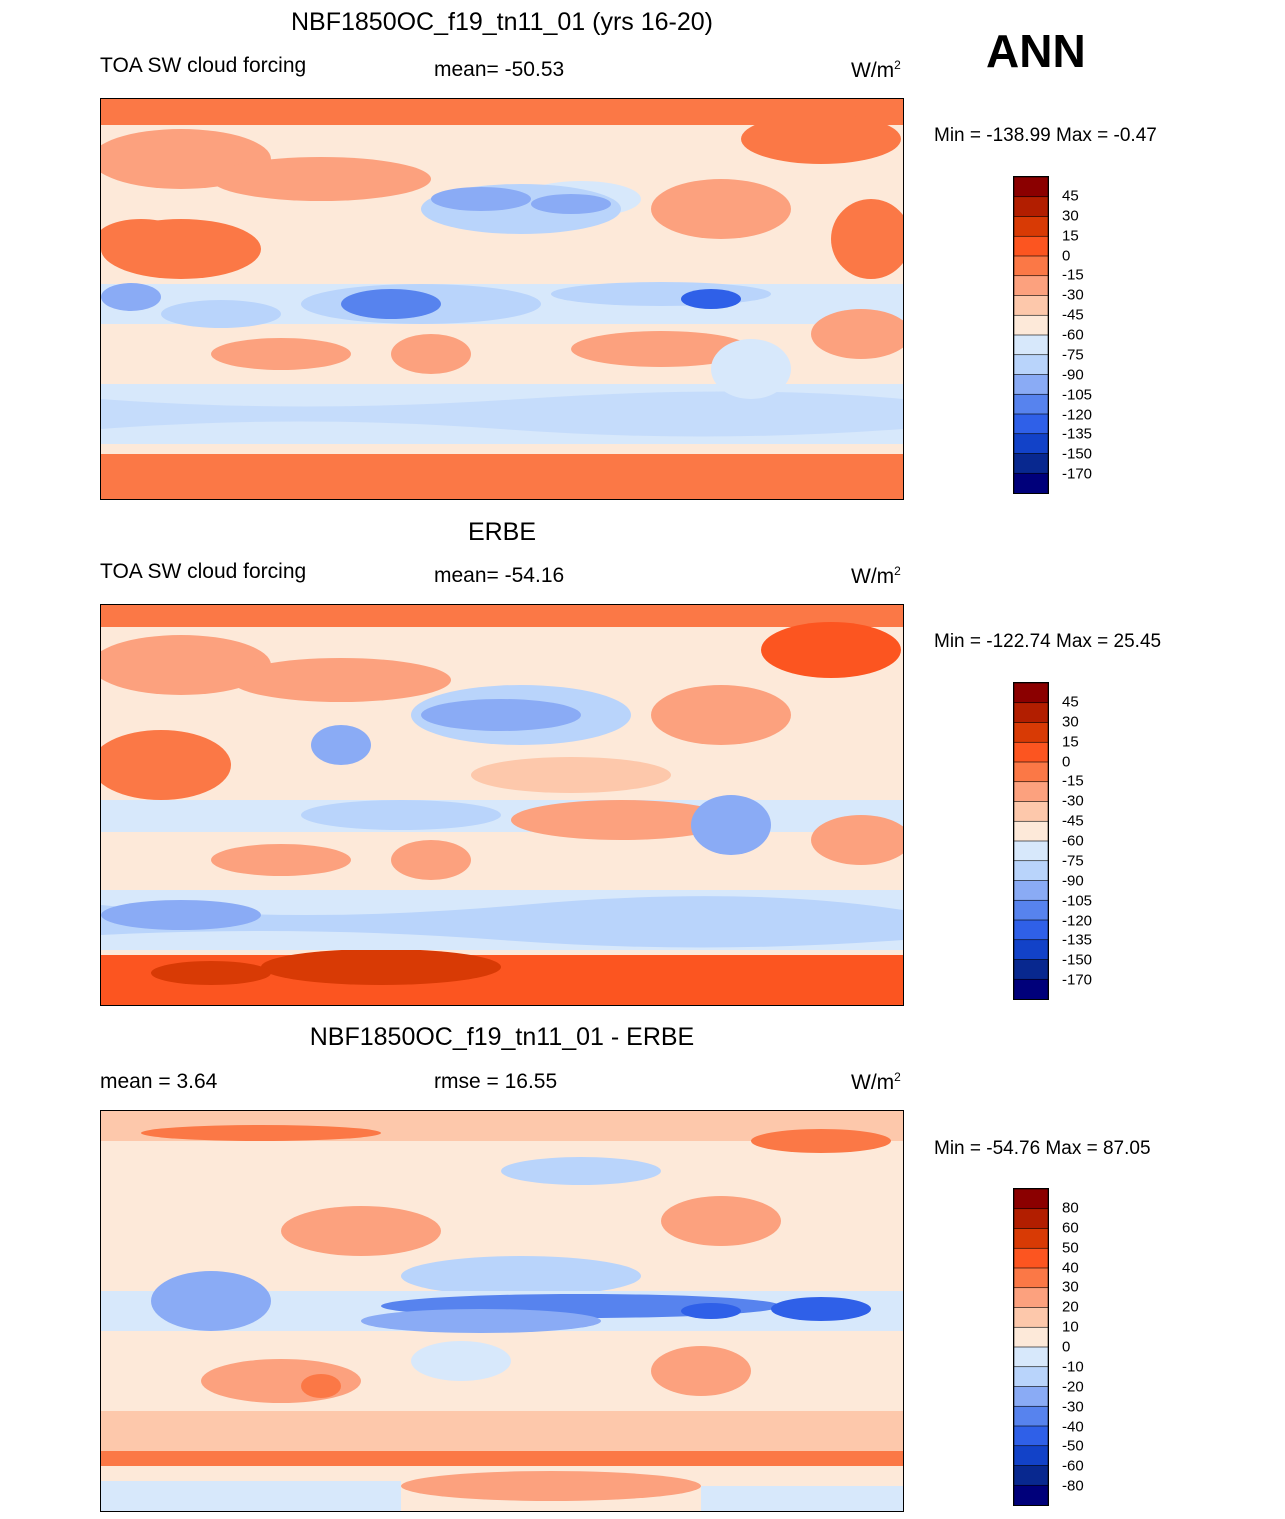  I want to click on panel-2-left-label: TOA SW cloud forcing, so click(203, 571).